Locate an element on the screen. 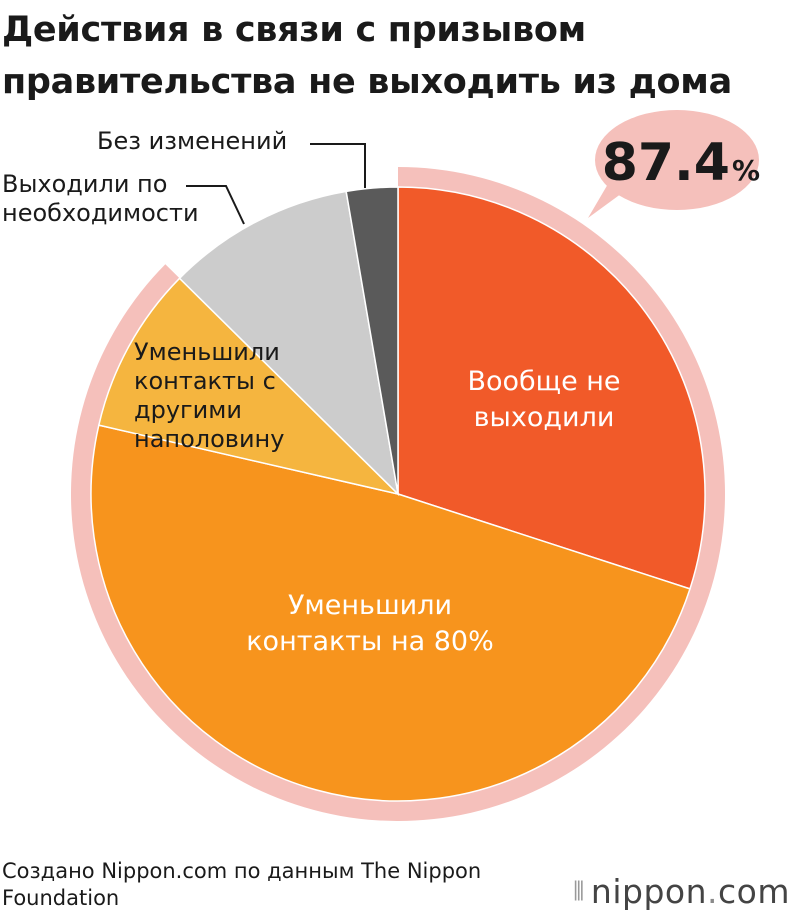 Image resolution: width=800 pixels, height=924 pixels. highlight-unit: % is located at coordinates (746, 170).